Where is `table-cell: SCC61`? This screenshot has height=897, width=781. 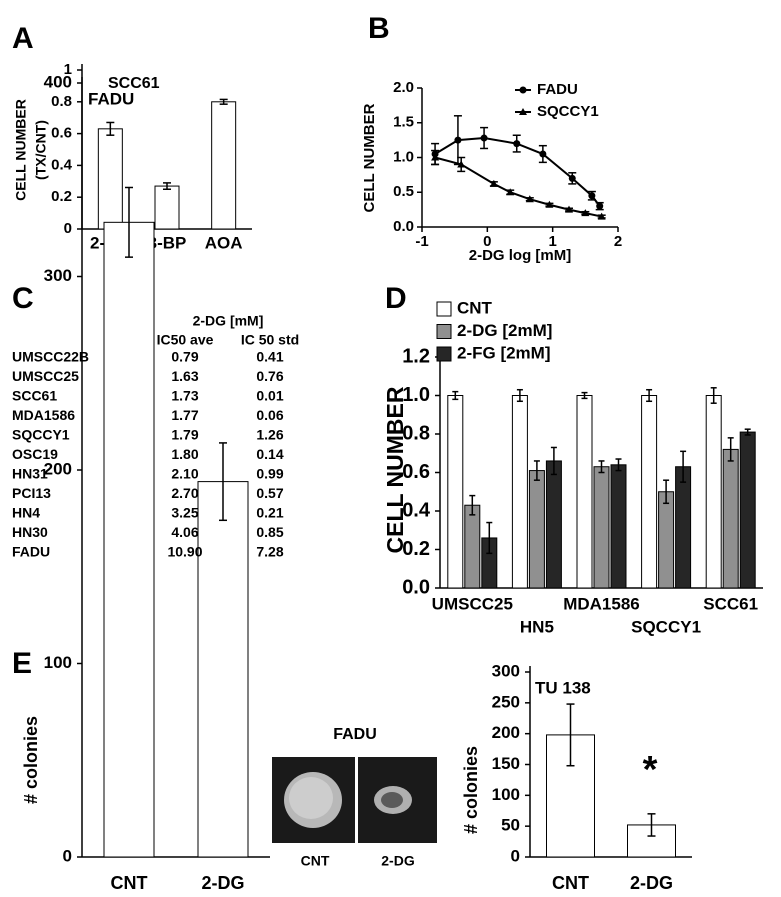 table-cell: SCC61 is located at coordinates (34, 396).